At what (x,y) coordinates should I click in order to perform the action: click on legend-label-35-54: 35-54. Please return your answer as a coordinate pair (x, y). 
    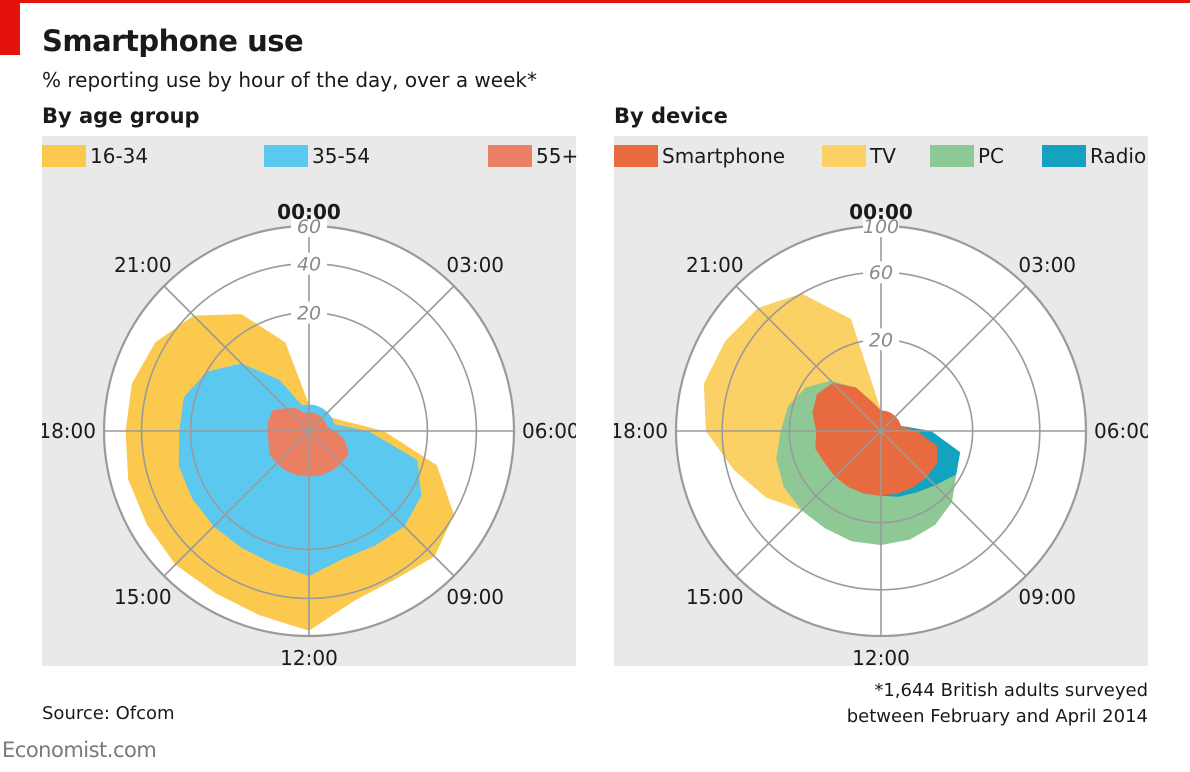
    Looking at the image, I should click on (341, 156).